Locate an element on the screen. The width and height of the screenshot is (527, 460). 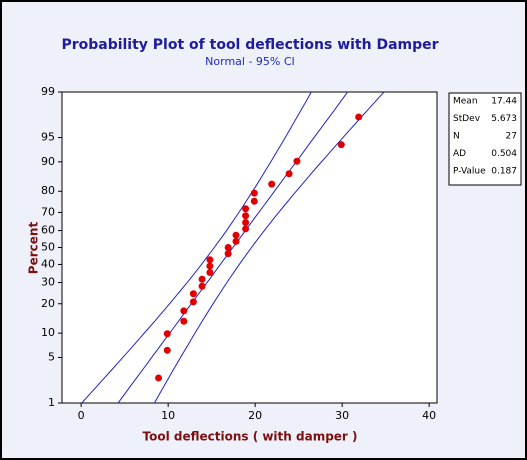
x-tick-label: 10 is located at coordinates (168, 415).